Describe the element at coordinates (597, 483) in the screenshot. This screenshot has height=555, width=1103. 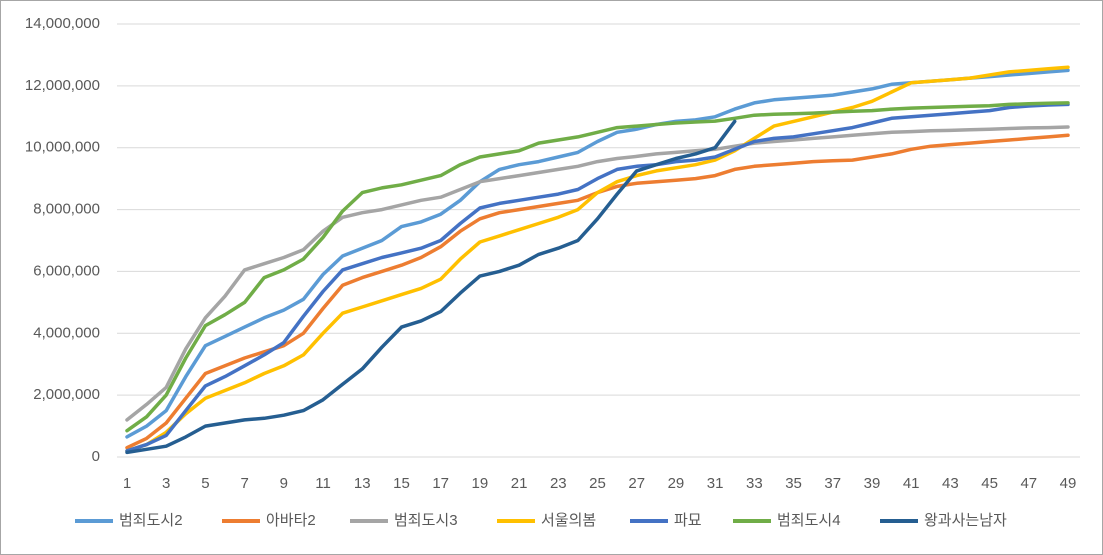
I see `x-tick-label: 25` at that location.